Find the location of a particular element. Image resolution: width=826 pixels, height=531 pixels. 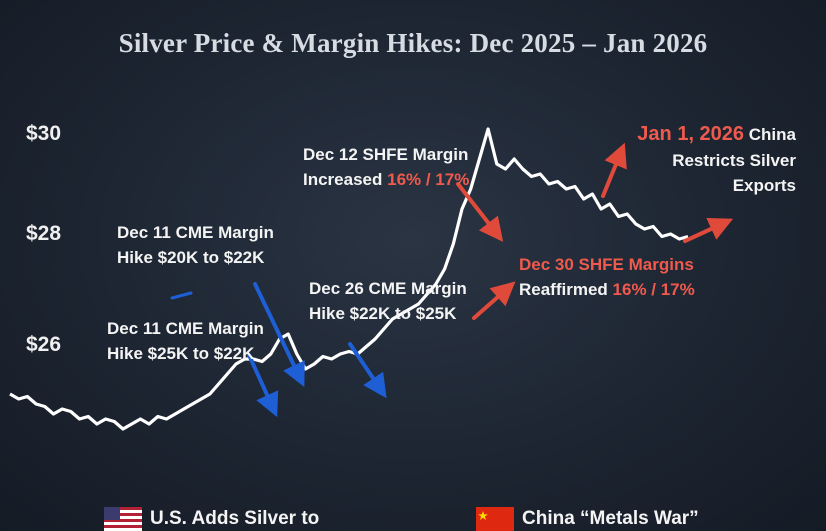

us-flag-icon is located at coordinates (123, 519).